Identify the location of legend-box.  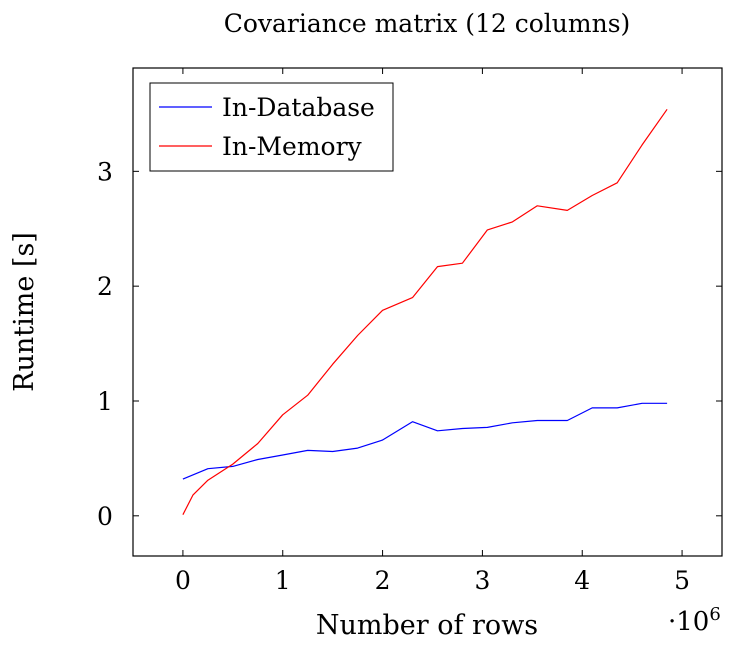
(271, 127).